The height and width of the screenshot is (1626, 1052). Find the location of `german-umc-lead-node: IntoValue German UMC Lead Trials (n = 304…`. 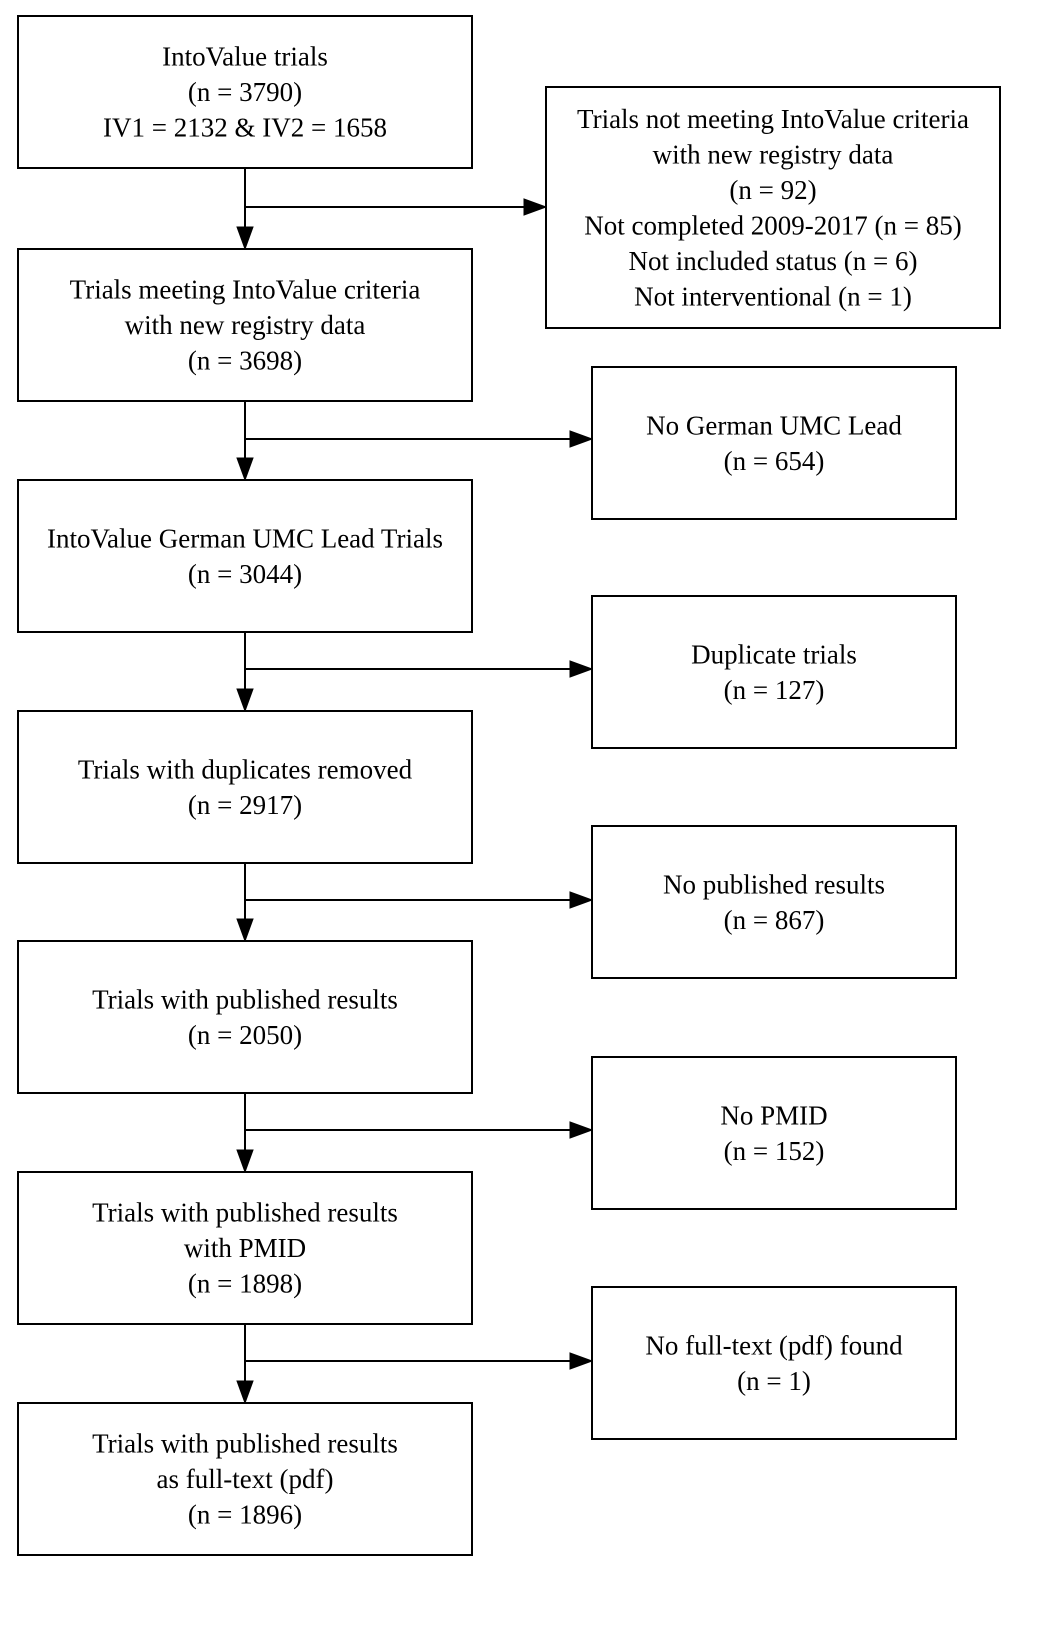

german-umc-lead-node: IntoValue German UMC Lead Trials (n = 304… is located at coordinates (245, 556).